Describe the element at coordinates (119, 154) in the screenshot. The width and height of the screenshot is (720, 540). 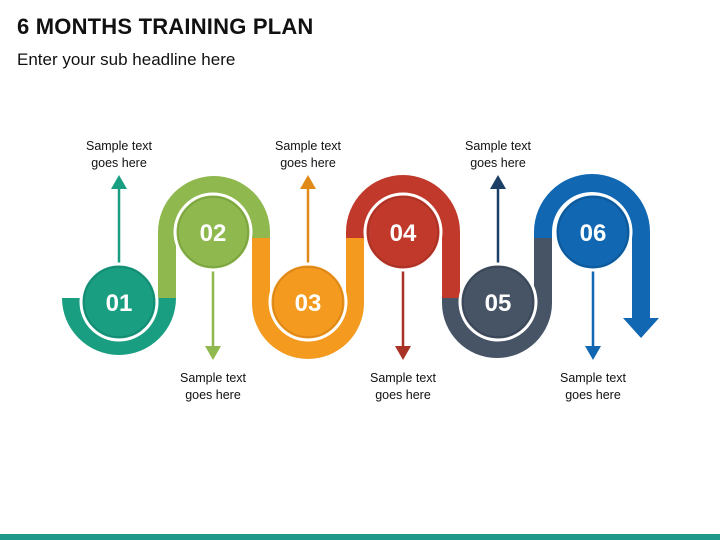
I see `step-label-01: Sample text goes here` at that location.